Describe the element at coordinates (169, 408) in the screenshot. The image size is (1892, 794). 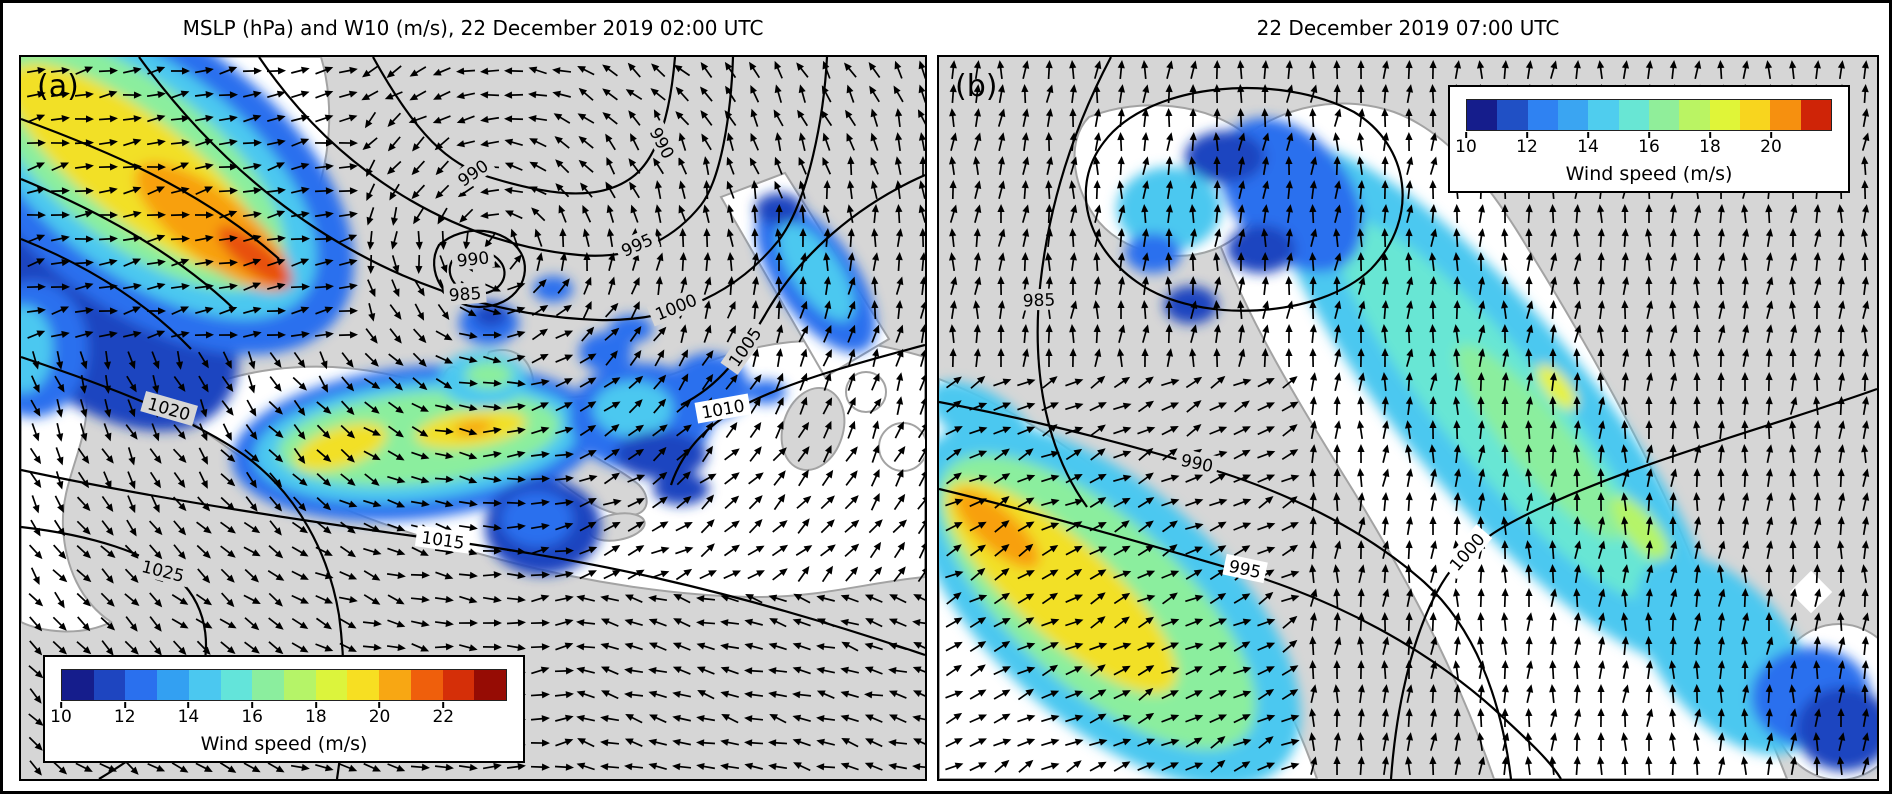
I see `contour-label: 1020` at that location.